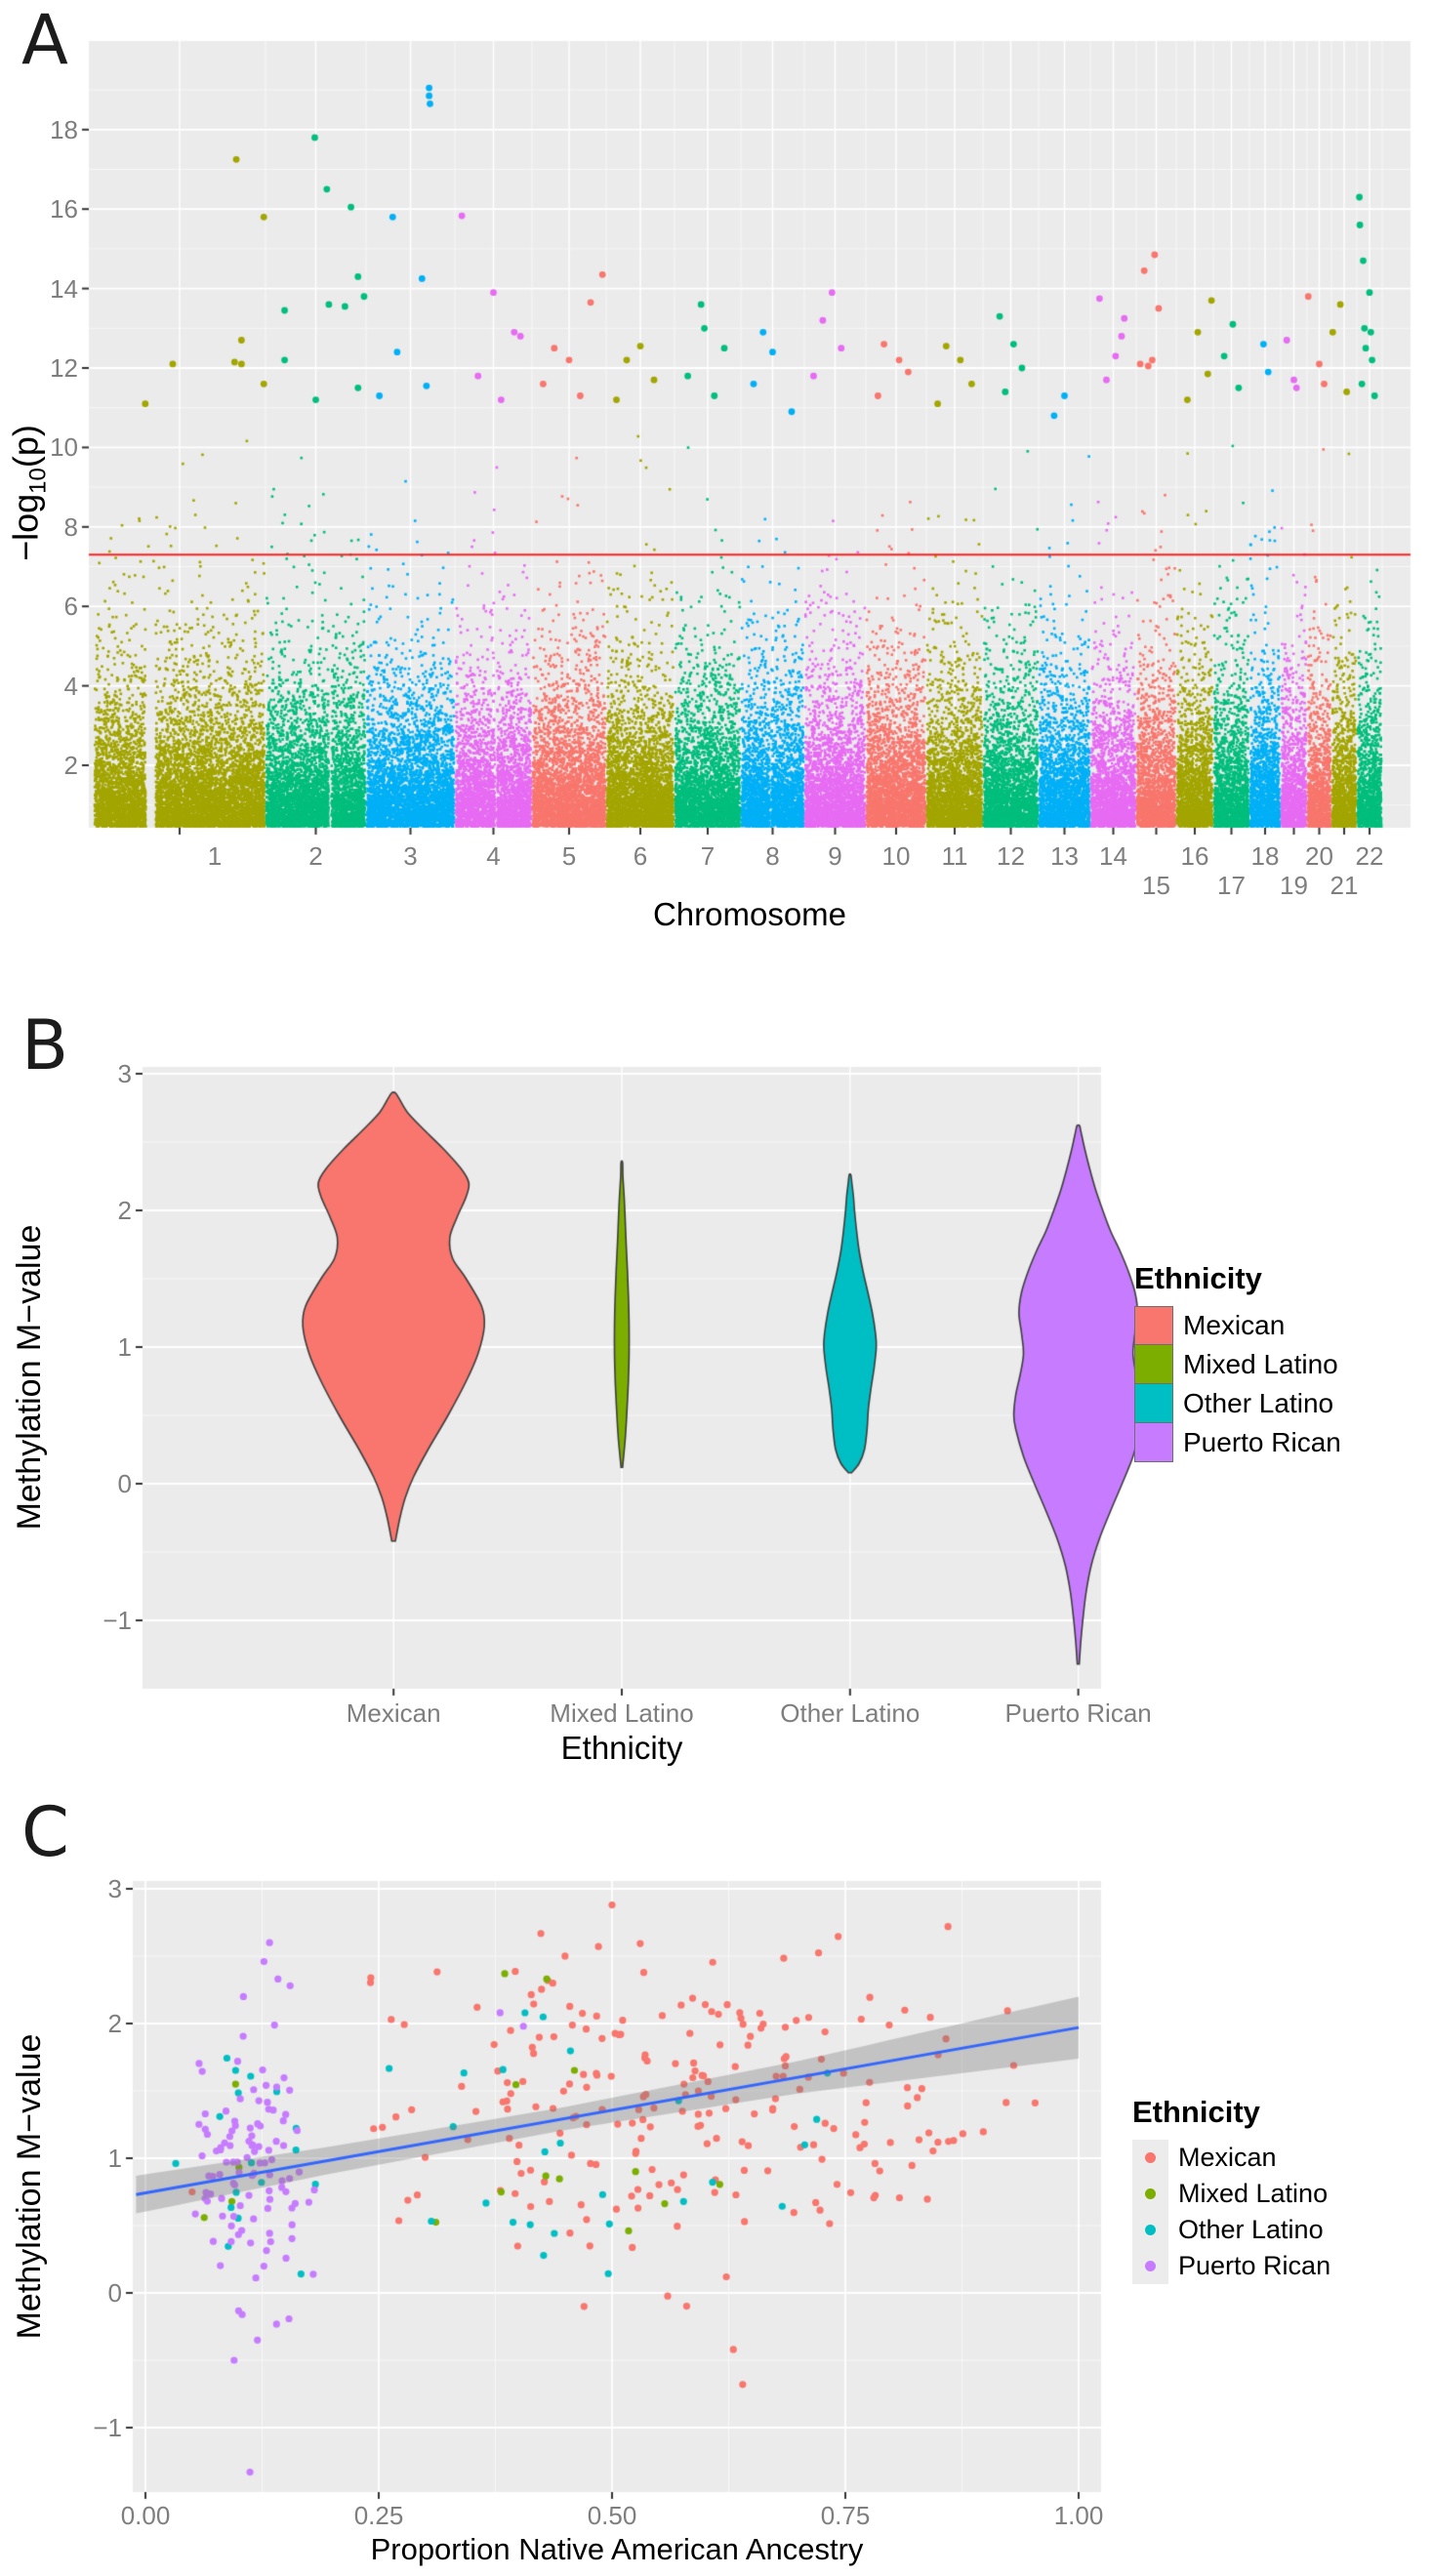 The image size is (1432, 2576). I want to click on x-tick-label: Mexican, so click(394, 1713).